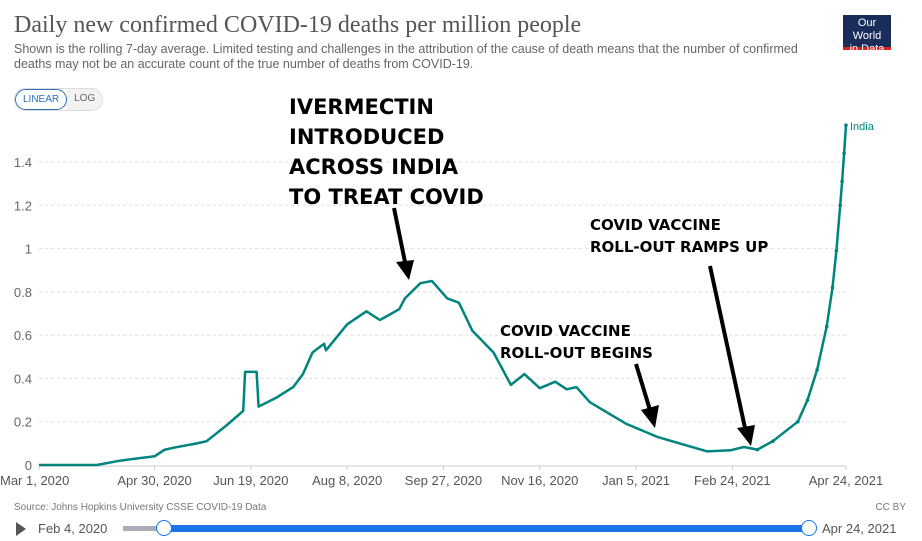 The image size is (922, 541). I want to click on y-tick-label: 1.2, so click(23, 205).